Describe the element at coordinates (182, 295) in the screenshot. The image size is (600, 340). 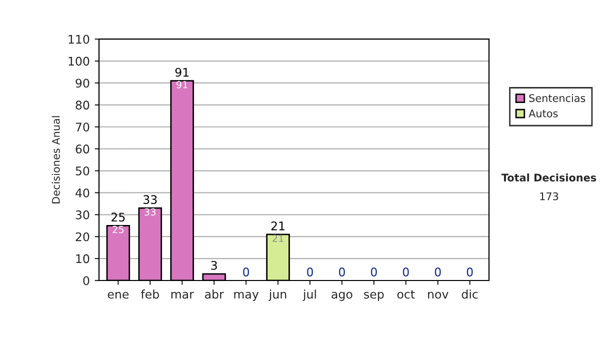
I see `x-tick-label: mar` at that location.